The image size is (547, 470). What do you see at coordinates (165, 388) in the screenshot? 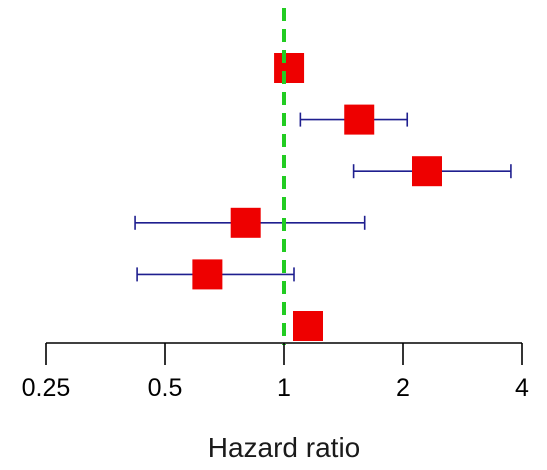
I see `x-tick-label: 0.5` at bounding box center [165, 388].